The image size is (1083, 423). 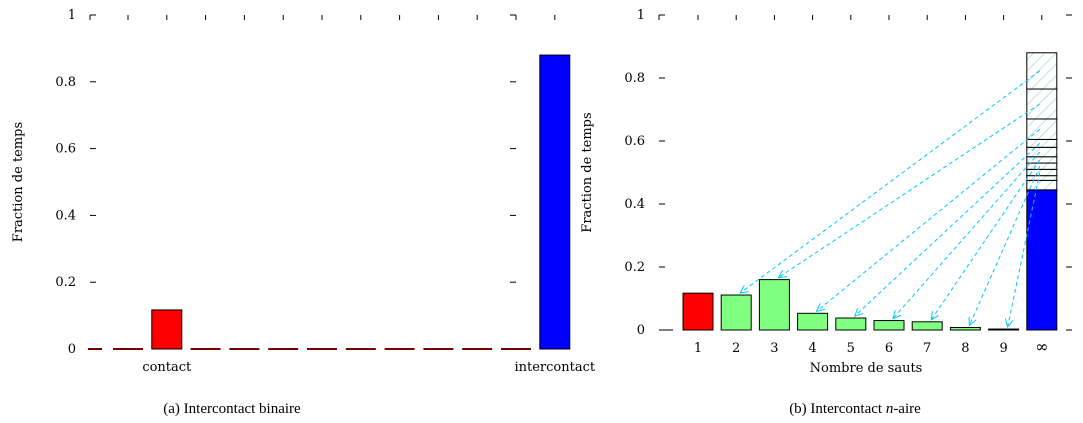 I want to click on x-axis-label: Nombre de sauts, so click(x=866, y=368).